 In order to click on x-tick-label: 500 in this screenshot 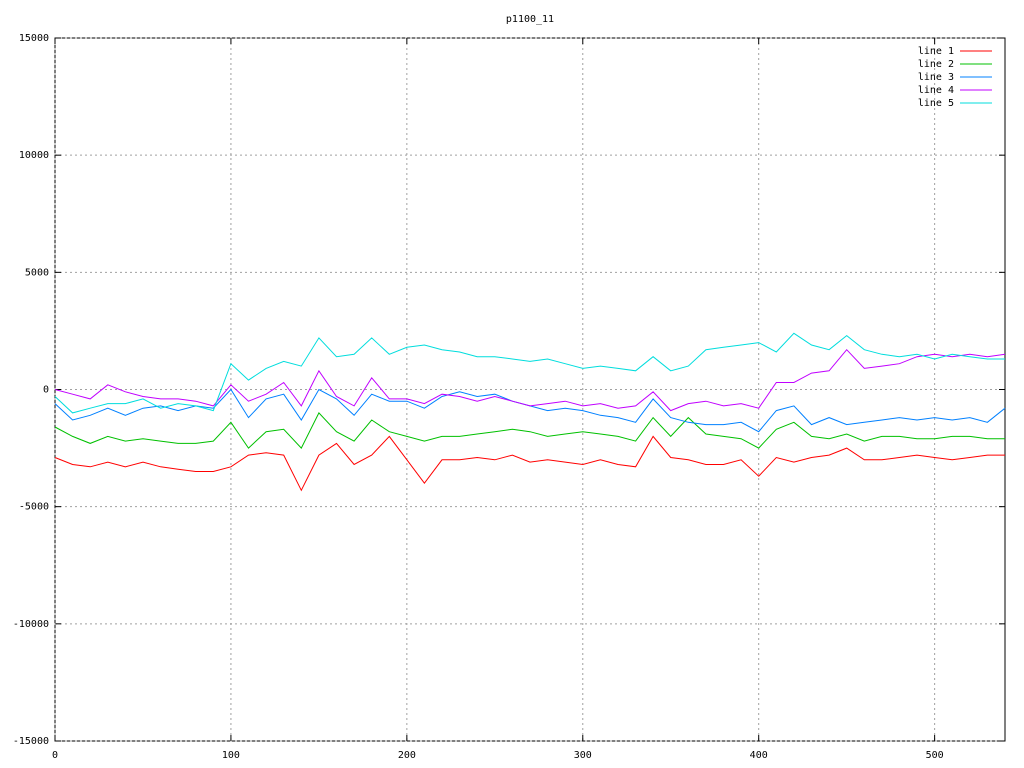, I will do `click(935, 755)`.